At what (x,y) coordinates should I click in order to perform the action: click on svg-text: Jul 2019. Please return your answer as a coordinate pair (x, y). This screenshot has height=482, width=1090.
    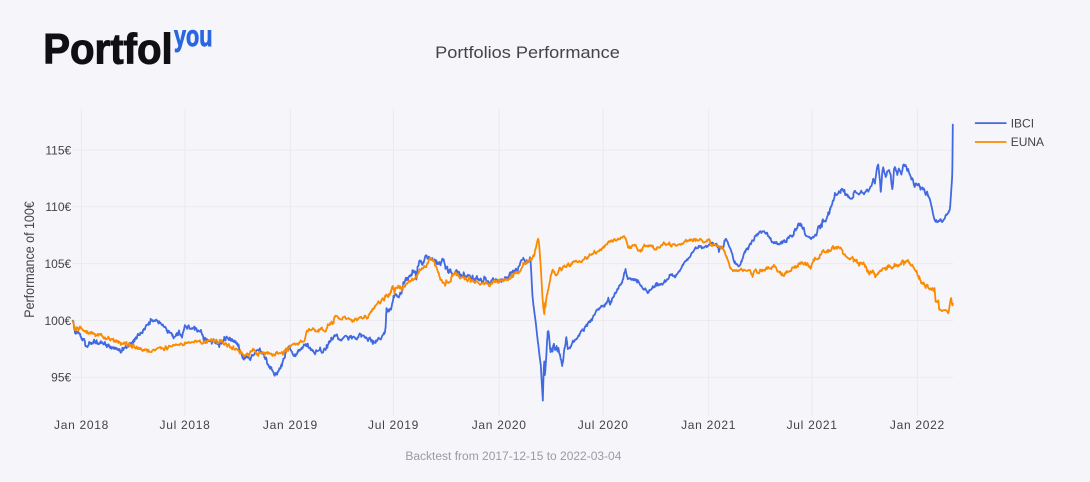
    Looking at the image, I should click on (393, 425).